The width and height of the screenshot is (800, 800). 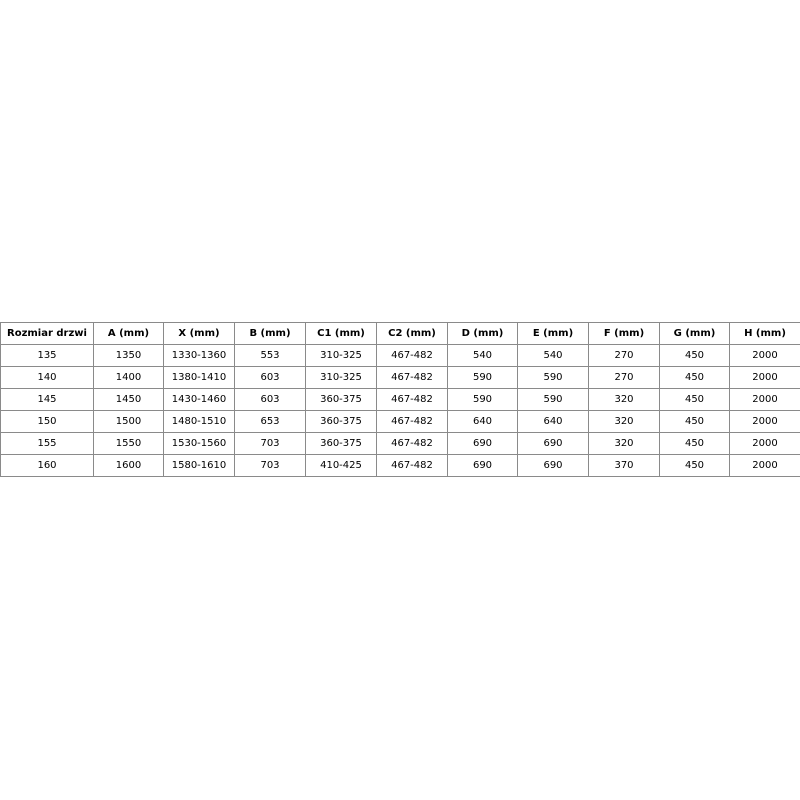 What do you see at coordinates (47, 443) in the screenshot?
I see `table-cell: 155` at bounding box center [47, 443].